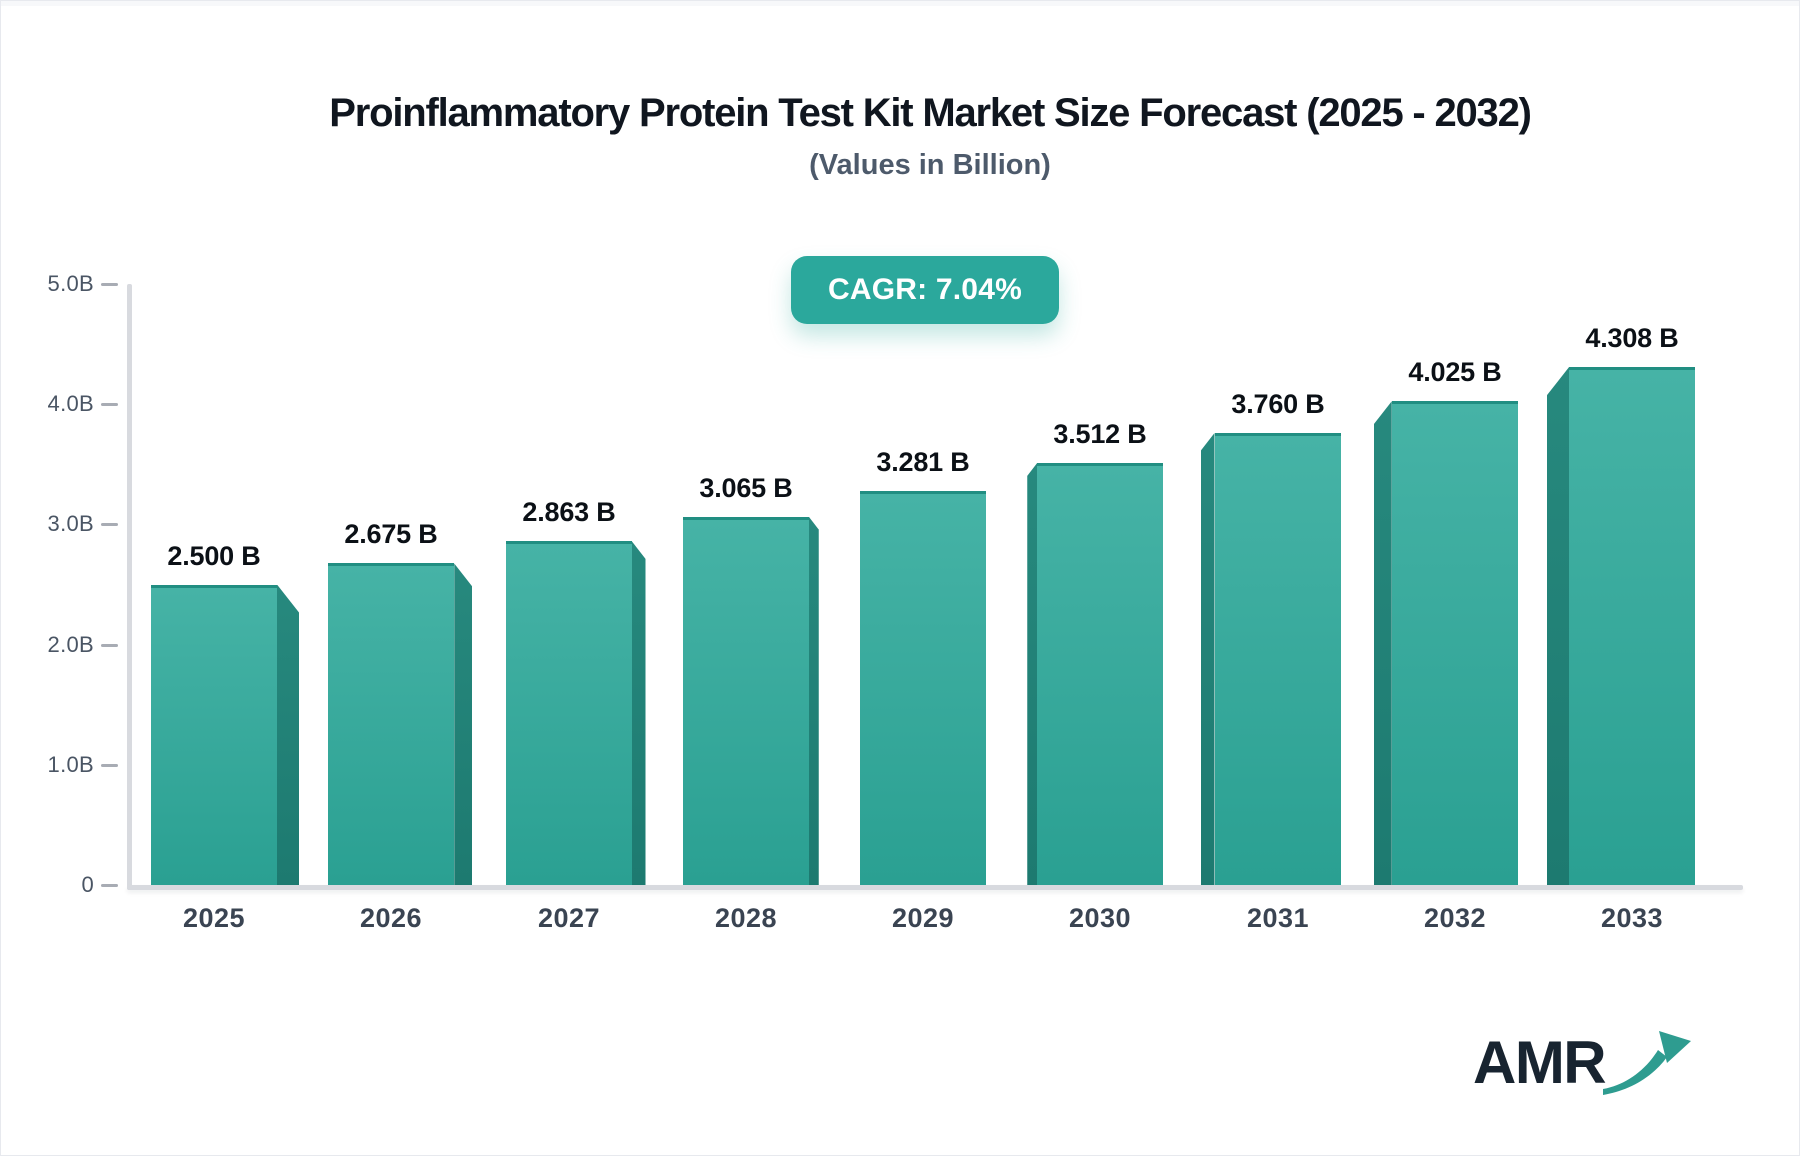 This screenshot has height=1157, width=1800. Describe the element at coordinates (129, 587) in the screenshot. I see `y-axis-line` at that location.